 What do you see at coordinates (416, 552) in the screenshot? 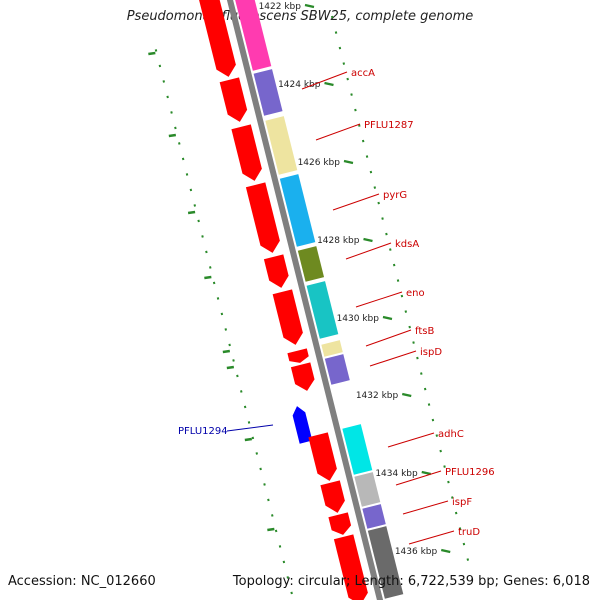
I see `scale-label: 1436 kbp` at bounding box center [416, 552].